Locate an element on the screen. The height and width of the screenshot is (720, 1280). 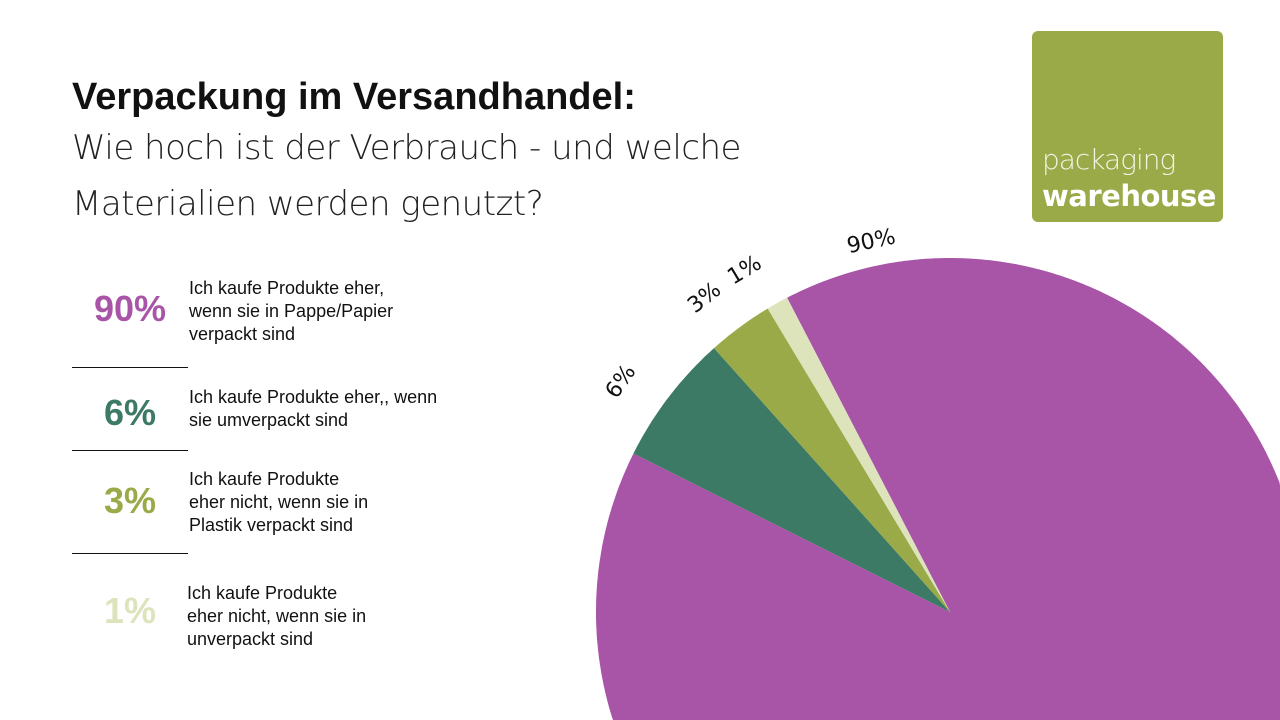
legend-pct: 3% is located at coordinates (130, 500).